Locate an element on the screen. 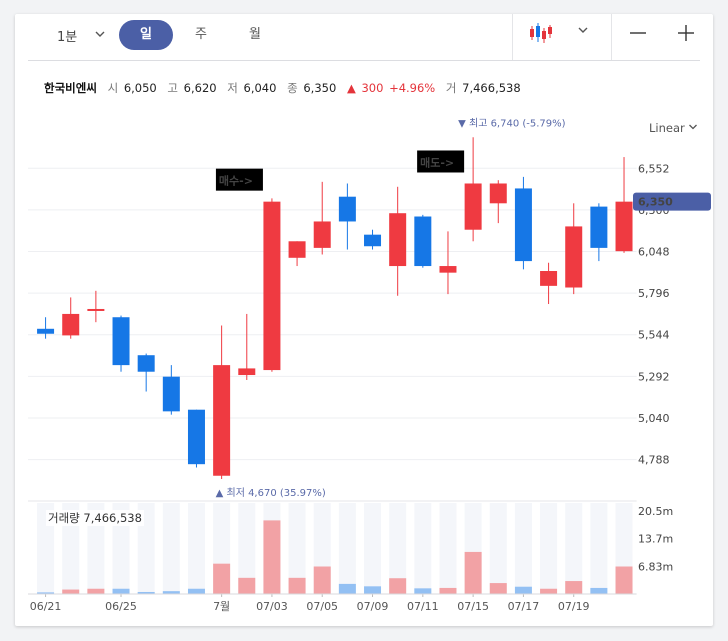 This screenshot has width=728, height=641. low-value: 6,040 is located at coordinates (260, 88).